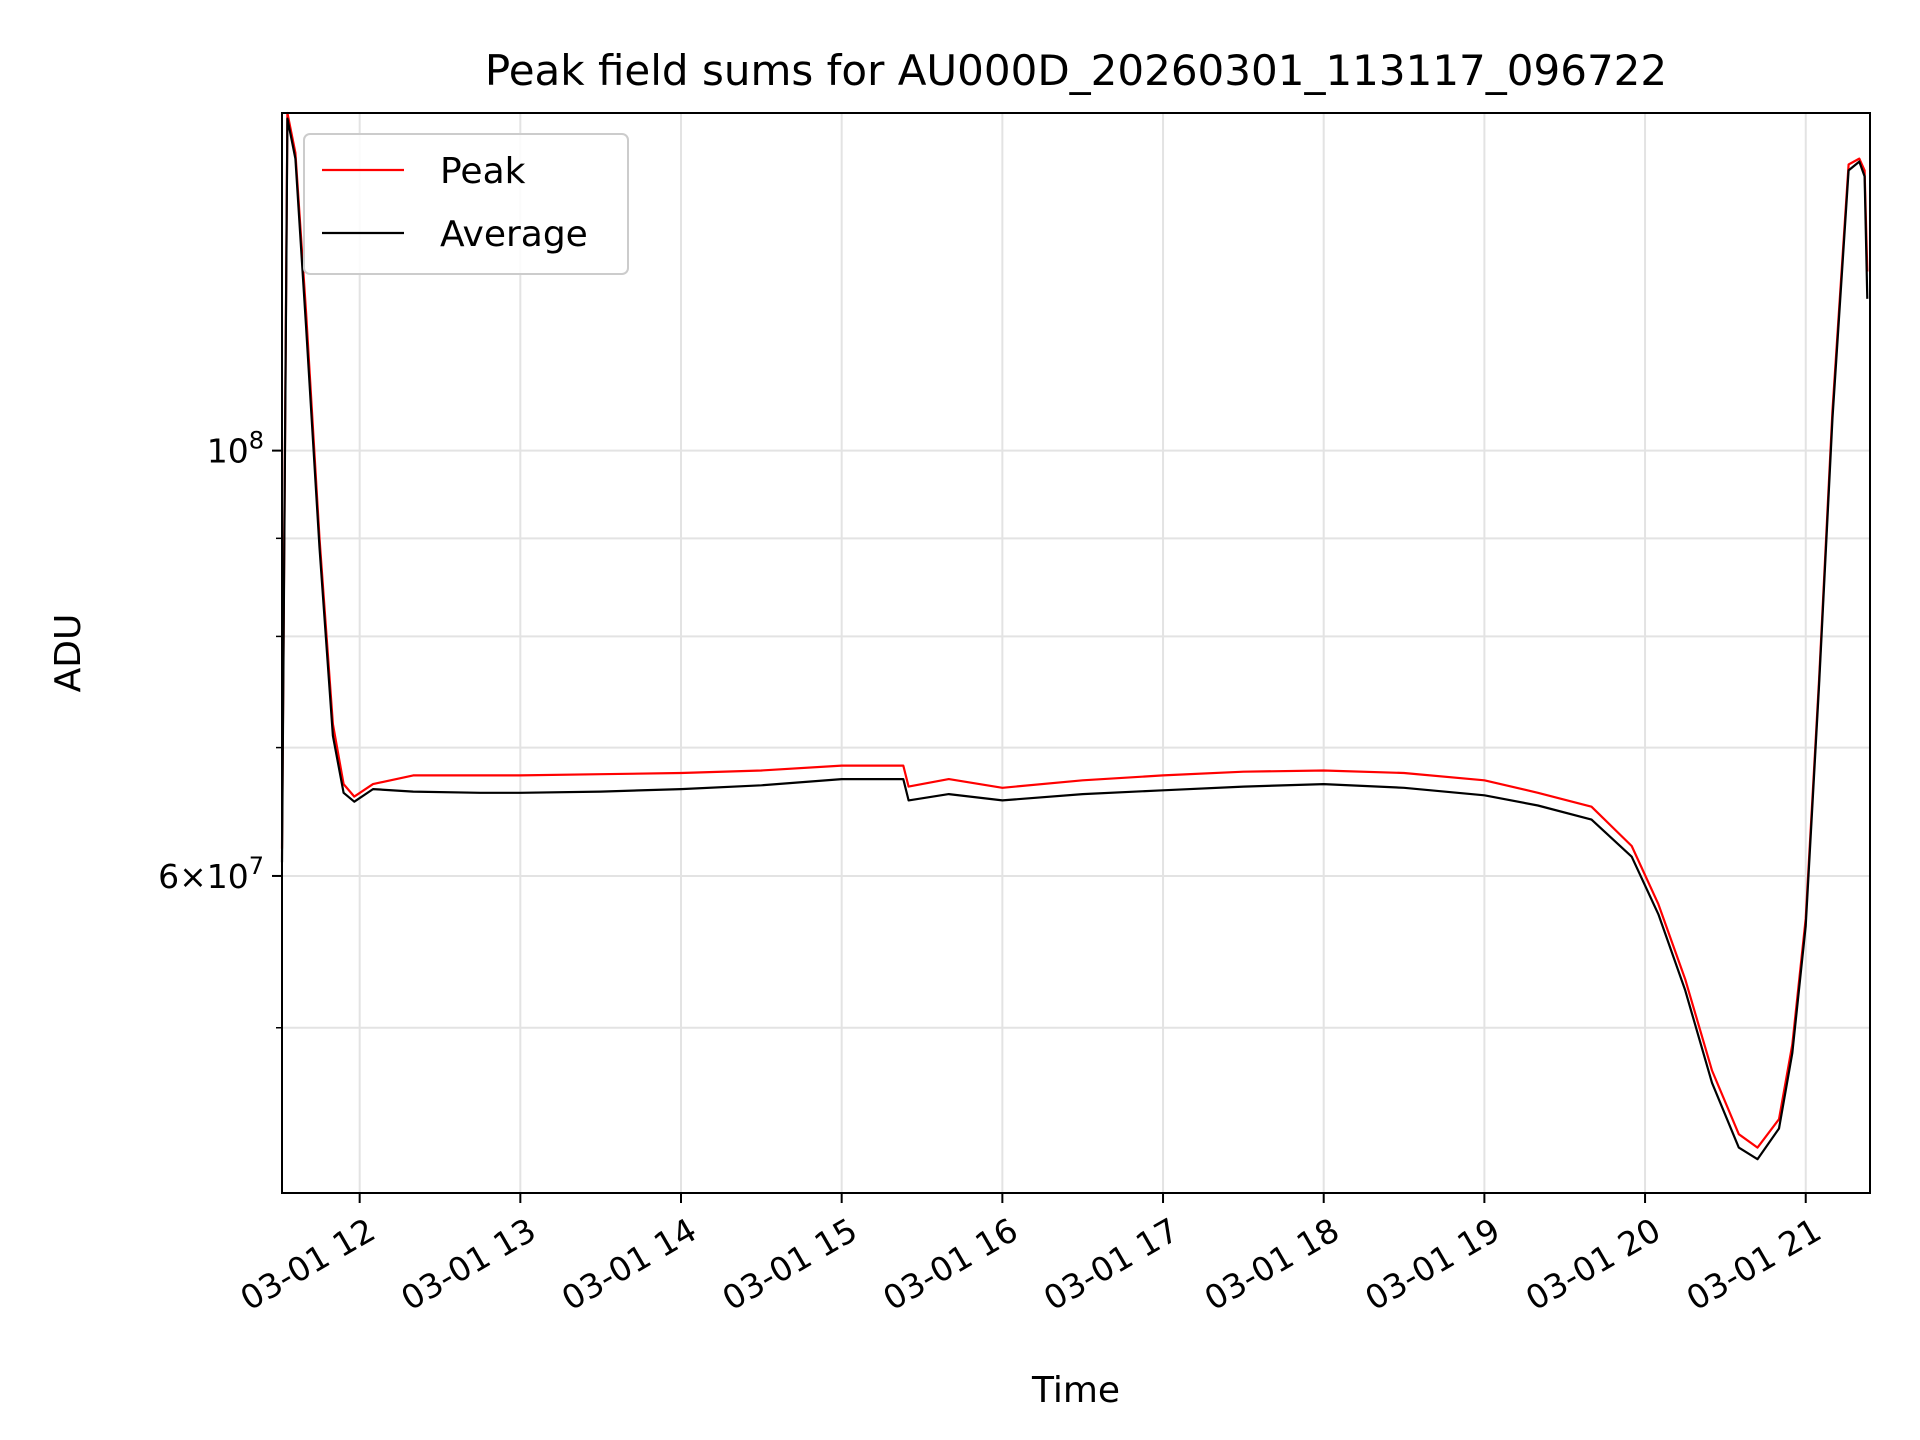  I want to click on y-tick-exponent: 8, so click(256, 441).